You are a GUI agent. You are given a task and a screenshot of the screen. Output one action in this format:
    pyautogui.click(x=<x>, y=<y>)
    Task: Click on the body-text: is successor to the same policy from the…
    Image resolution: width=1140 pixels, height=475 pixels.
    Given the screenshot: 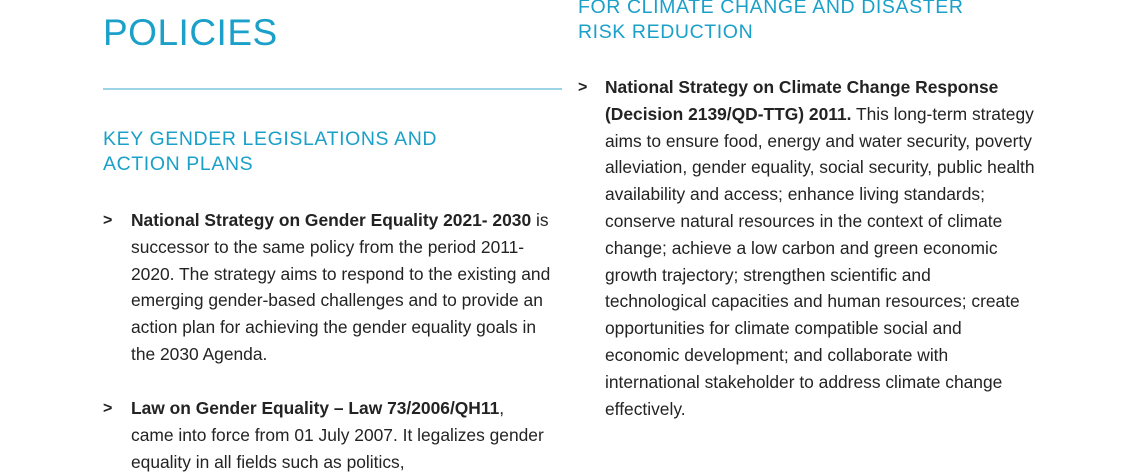 What is the action you would take?
    pyautogui.click(x=341, y=287)
    